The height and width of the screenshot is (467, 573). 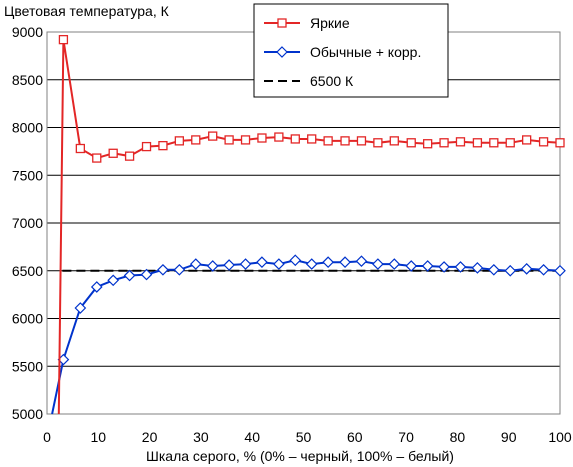 What do you see at coordinates (27, 175) in the screenshot?
I see `y-tick-label: 7500` at bounding box center [27, 175].